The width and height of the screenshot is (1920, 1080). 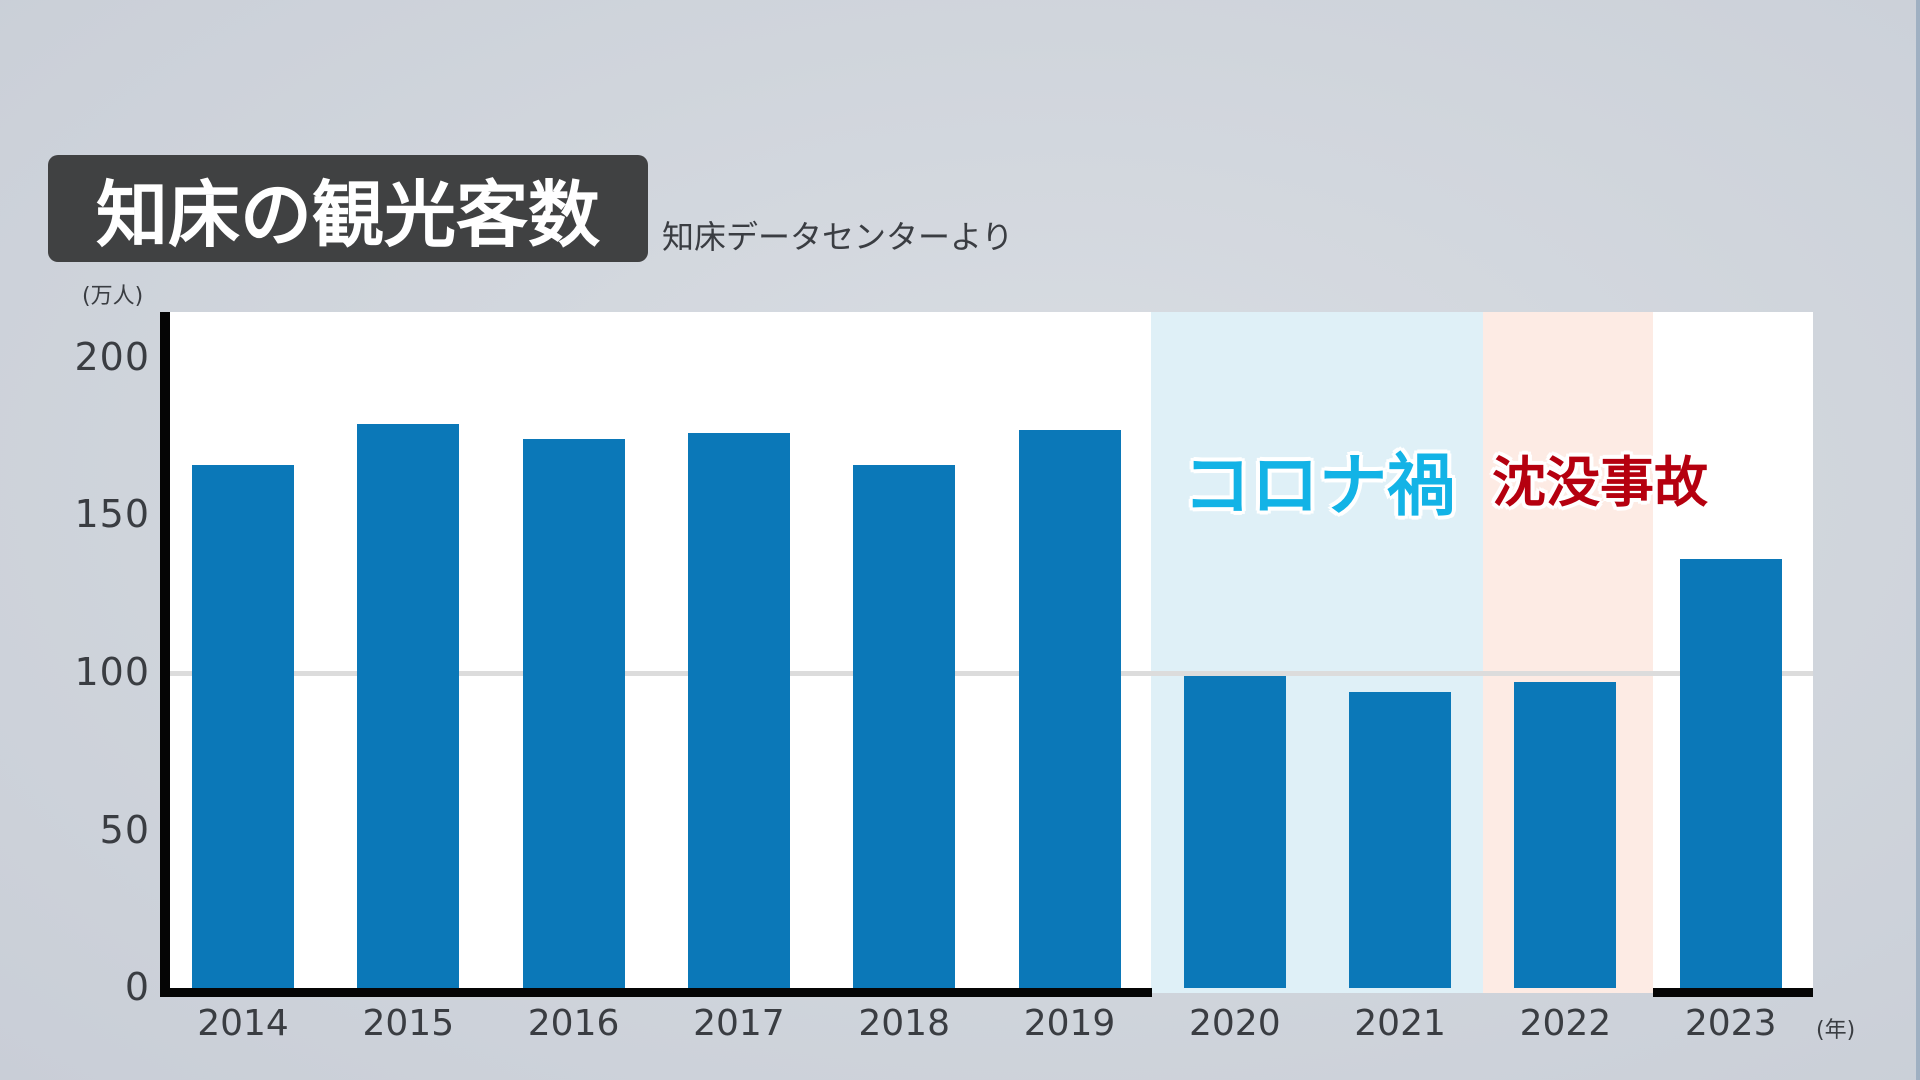 I want to click on y-tick-100: 100, so click(x=112, y=672).